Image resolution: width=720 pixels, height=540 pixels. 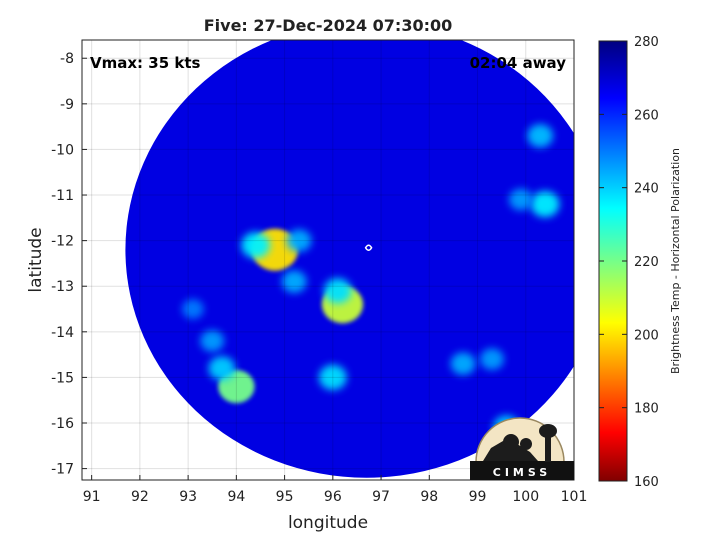 What do you see at coordinates (62, 287) in the screenshot?
I see `y-tick-label: -13` at bounding box center [62, 287].